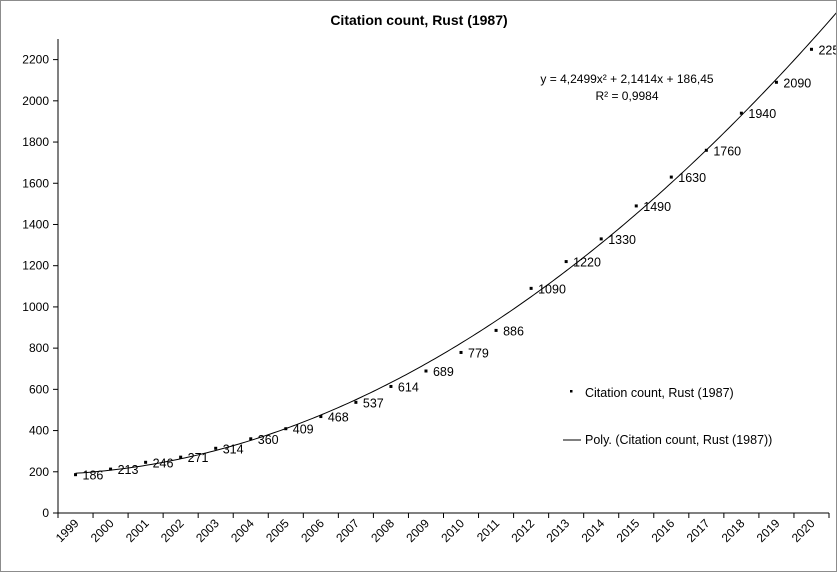  What do you see at coordinates (35, 101) in the screenshot?
I see `y-tick-label: 2000` at bounding box center [35, 101].